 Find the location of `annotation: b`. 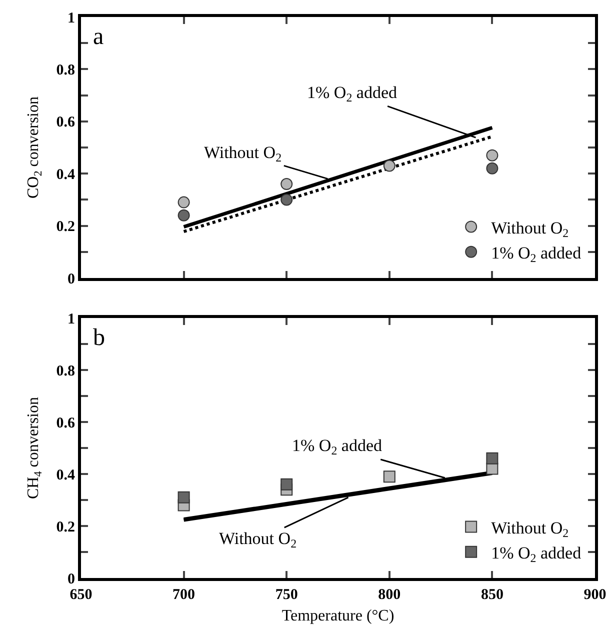

annotation: b is located at coordinates (99, 338).